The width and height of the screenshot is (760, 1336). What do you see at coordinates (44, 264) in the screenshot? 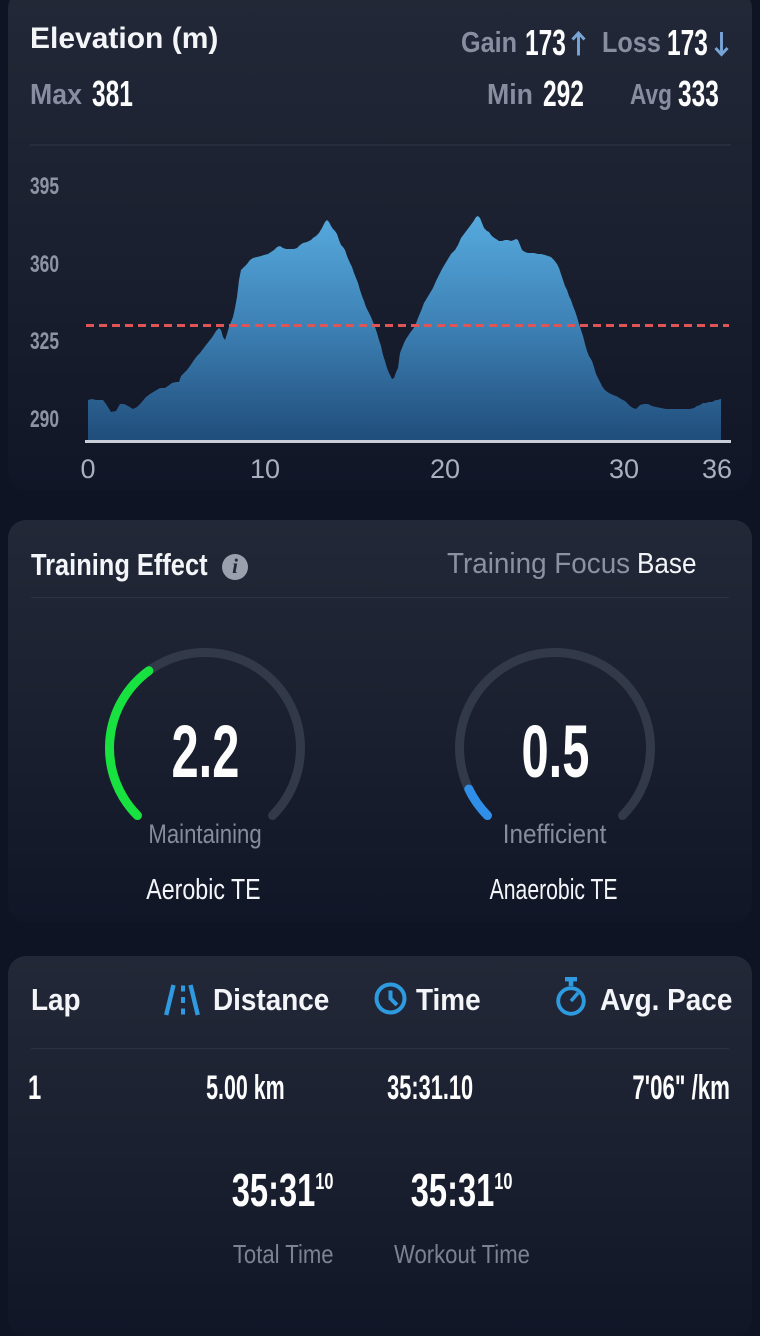
I see `svg-text: 360` at bounding box center [44, 264].